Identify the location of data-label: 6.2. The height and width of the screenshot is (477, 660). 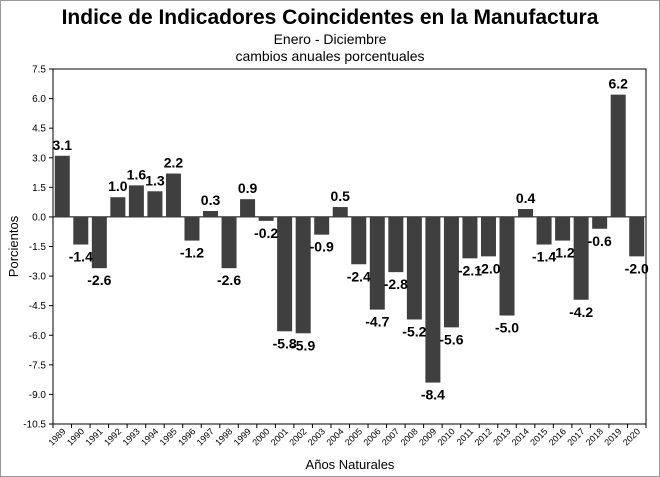
(618, 84).